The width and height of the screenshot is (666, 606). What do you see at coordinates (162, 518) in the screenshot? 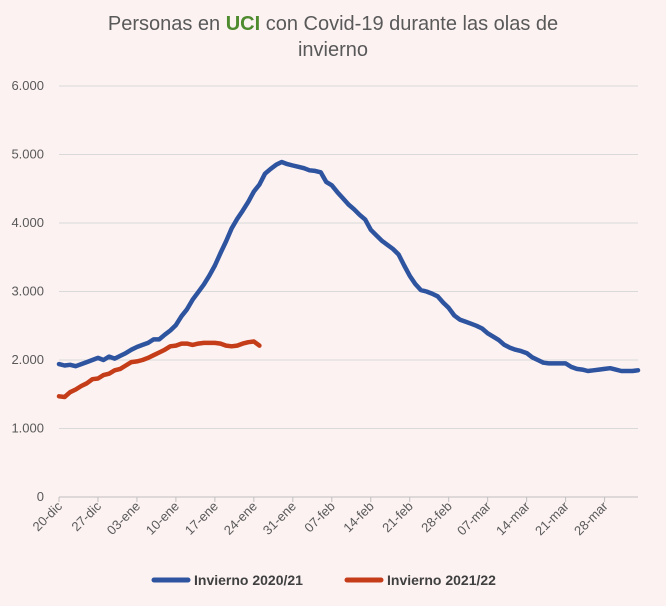
I see `x-tick-label: 10-ene` at bounding box center [162, 518].